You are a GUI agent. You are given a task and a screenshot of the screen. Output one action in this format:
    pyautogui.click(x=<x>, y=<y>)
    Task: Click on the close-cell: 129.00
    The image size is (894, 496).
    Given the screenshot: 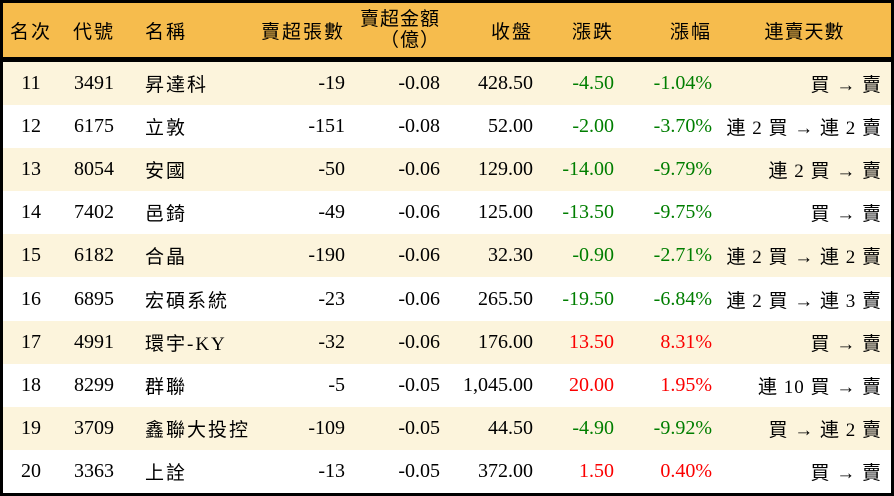 What is the action you would take?
    pyautogui.click(x=505, y=169)
    